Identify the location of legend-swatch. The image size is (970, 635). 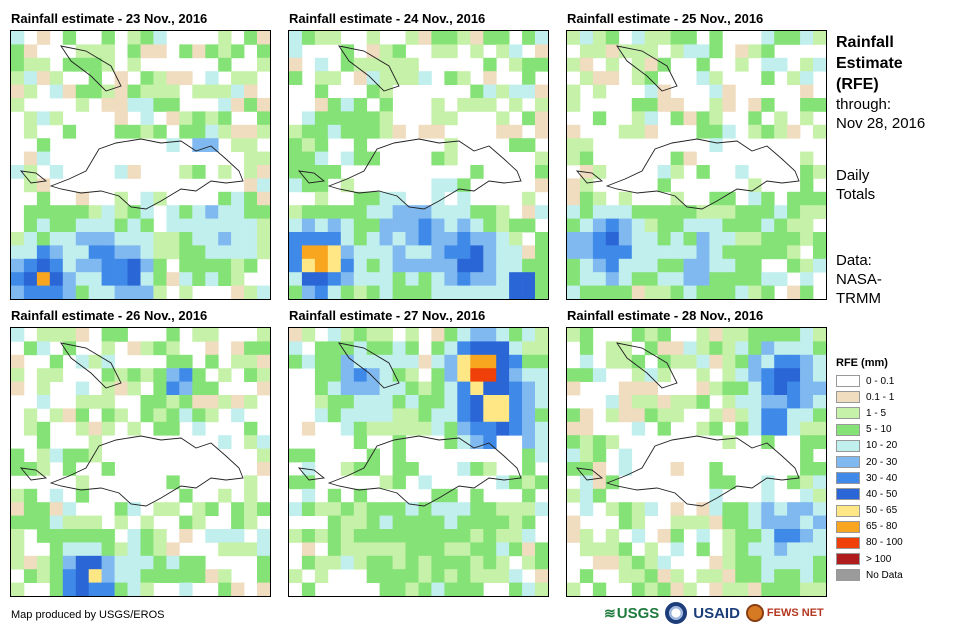
(848, 478).